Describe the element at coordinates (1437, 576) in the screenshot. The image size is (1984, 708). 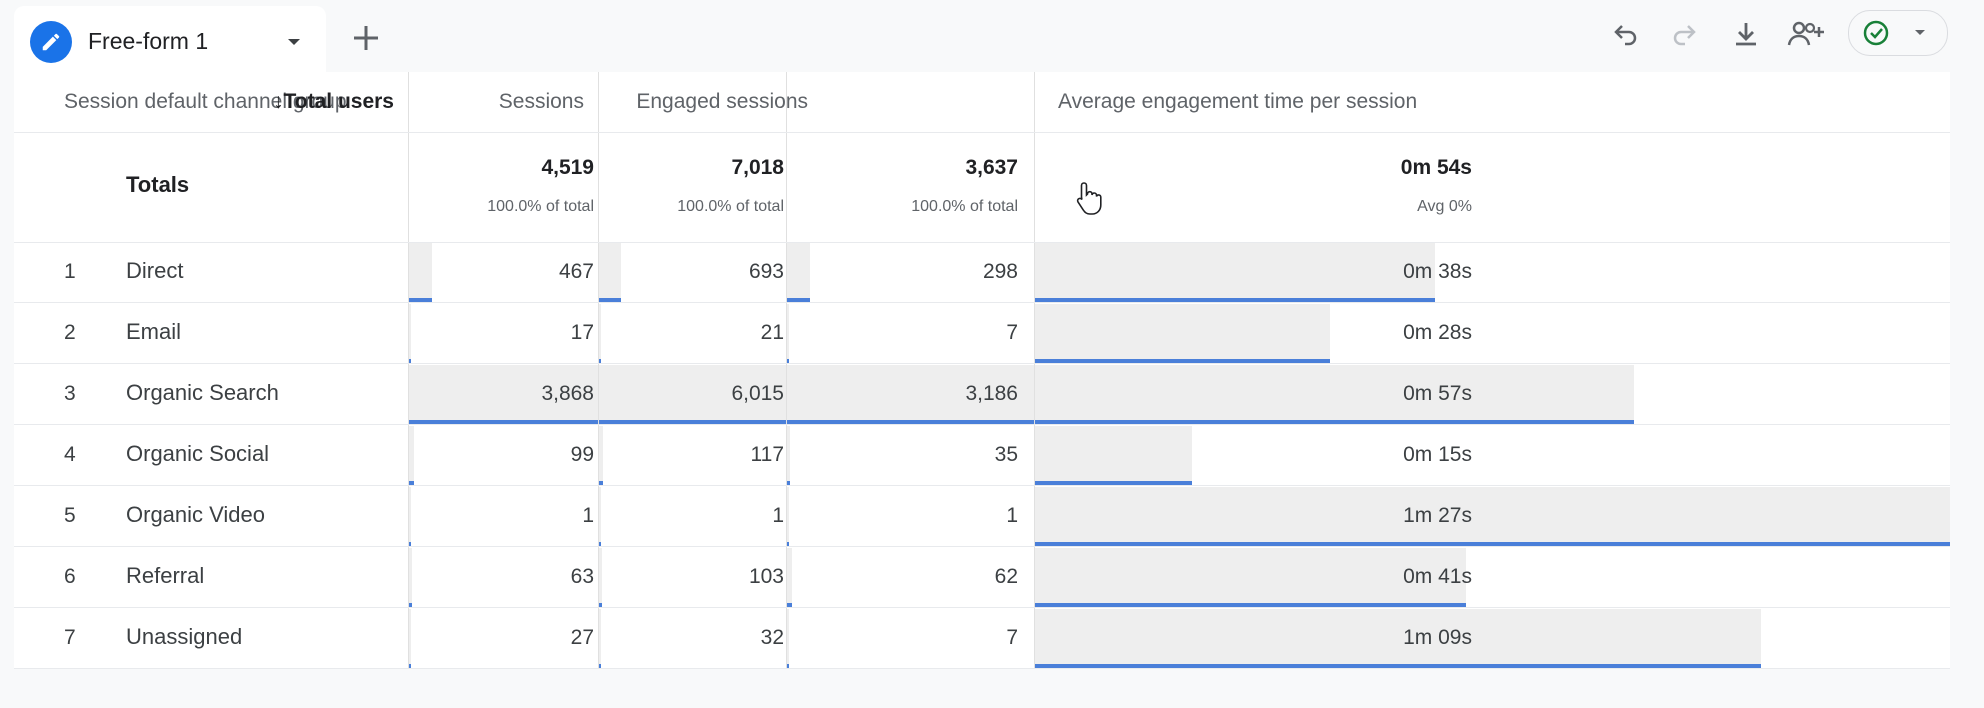
I see `cell-avgtime: 0m 41s` at that location.